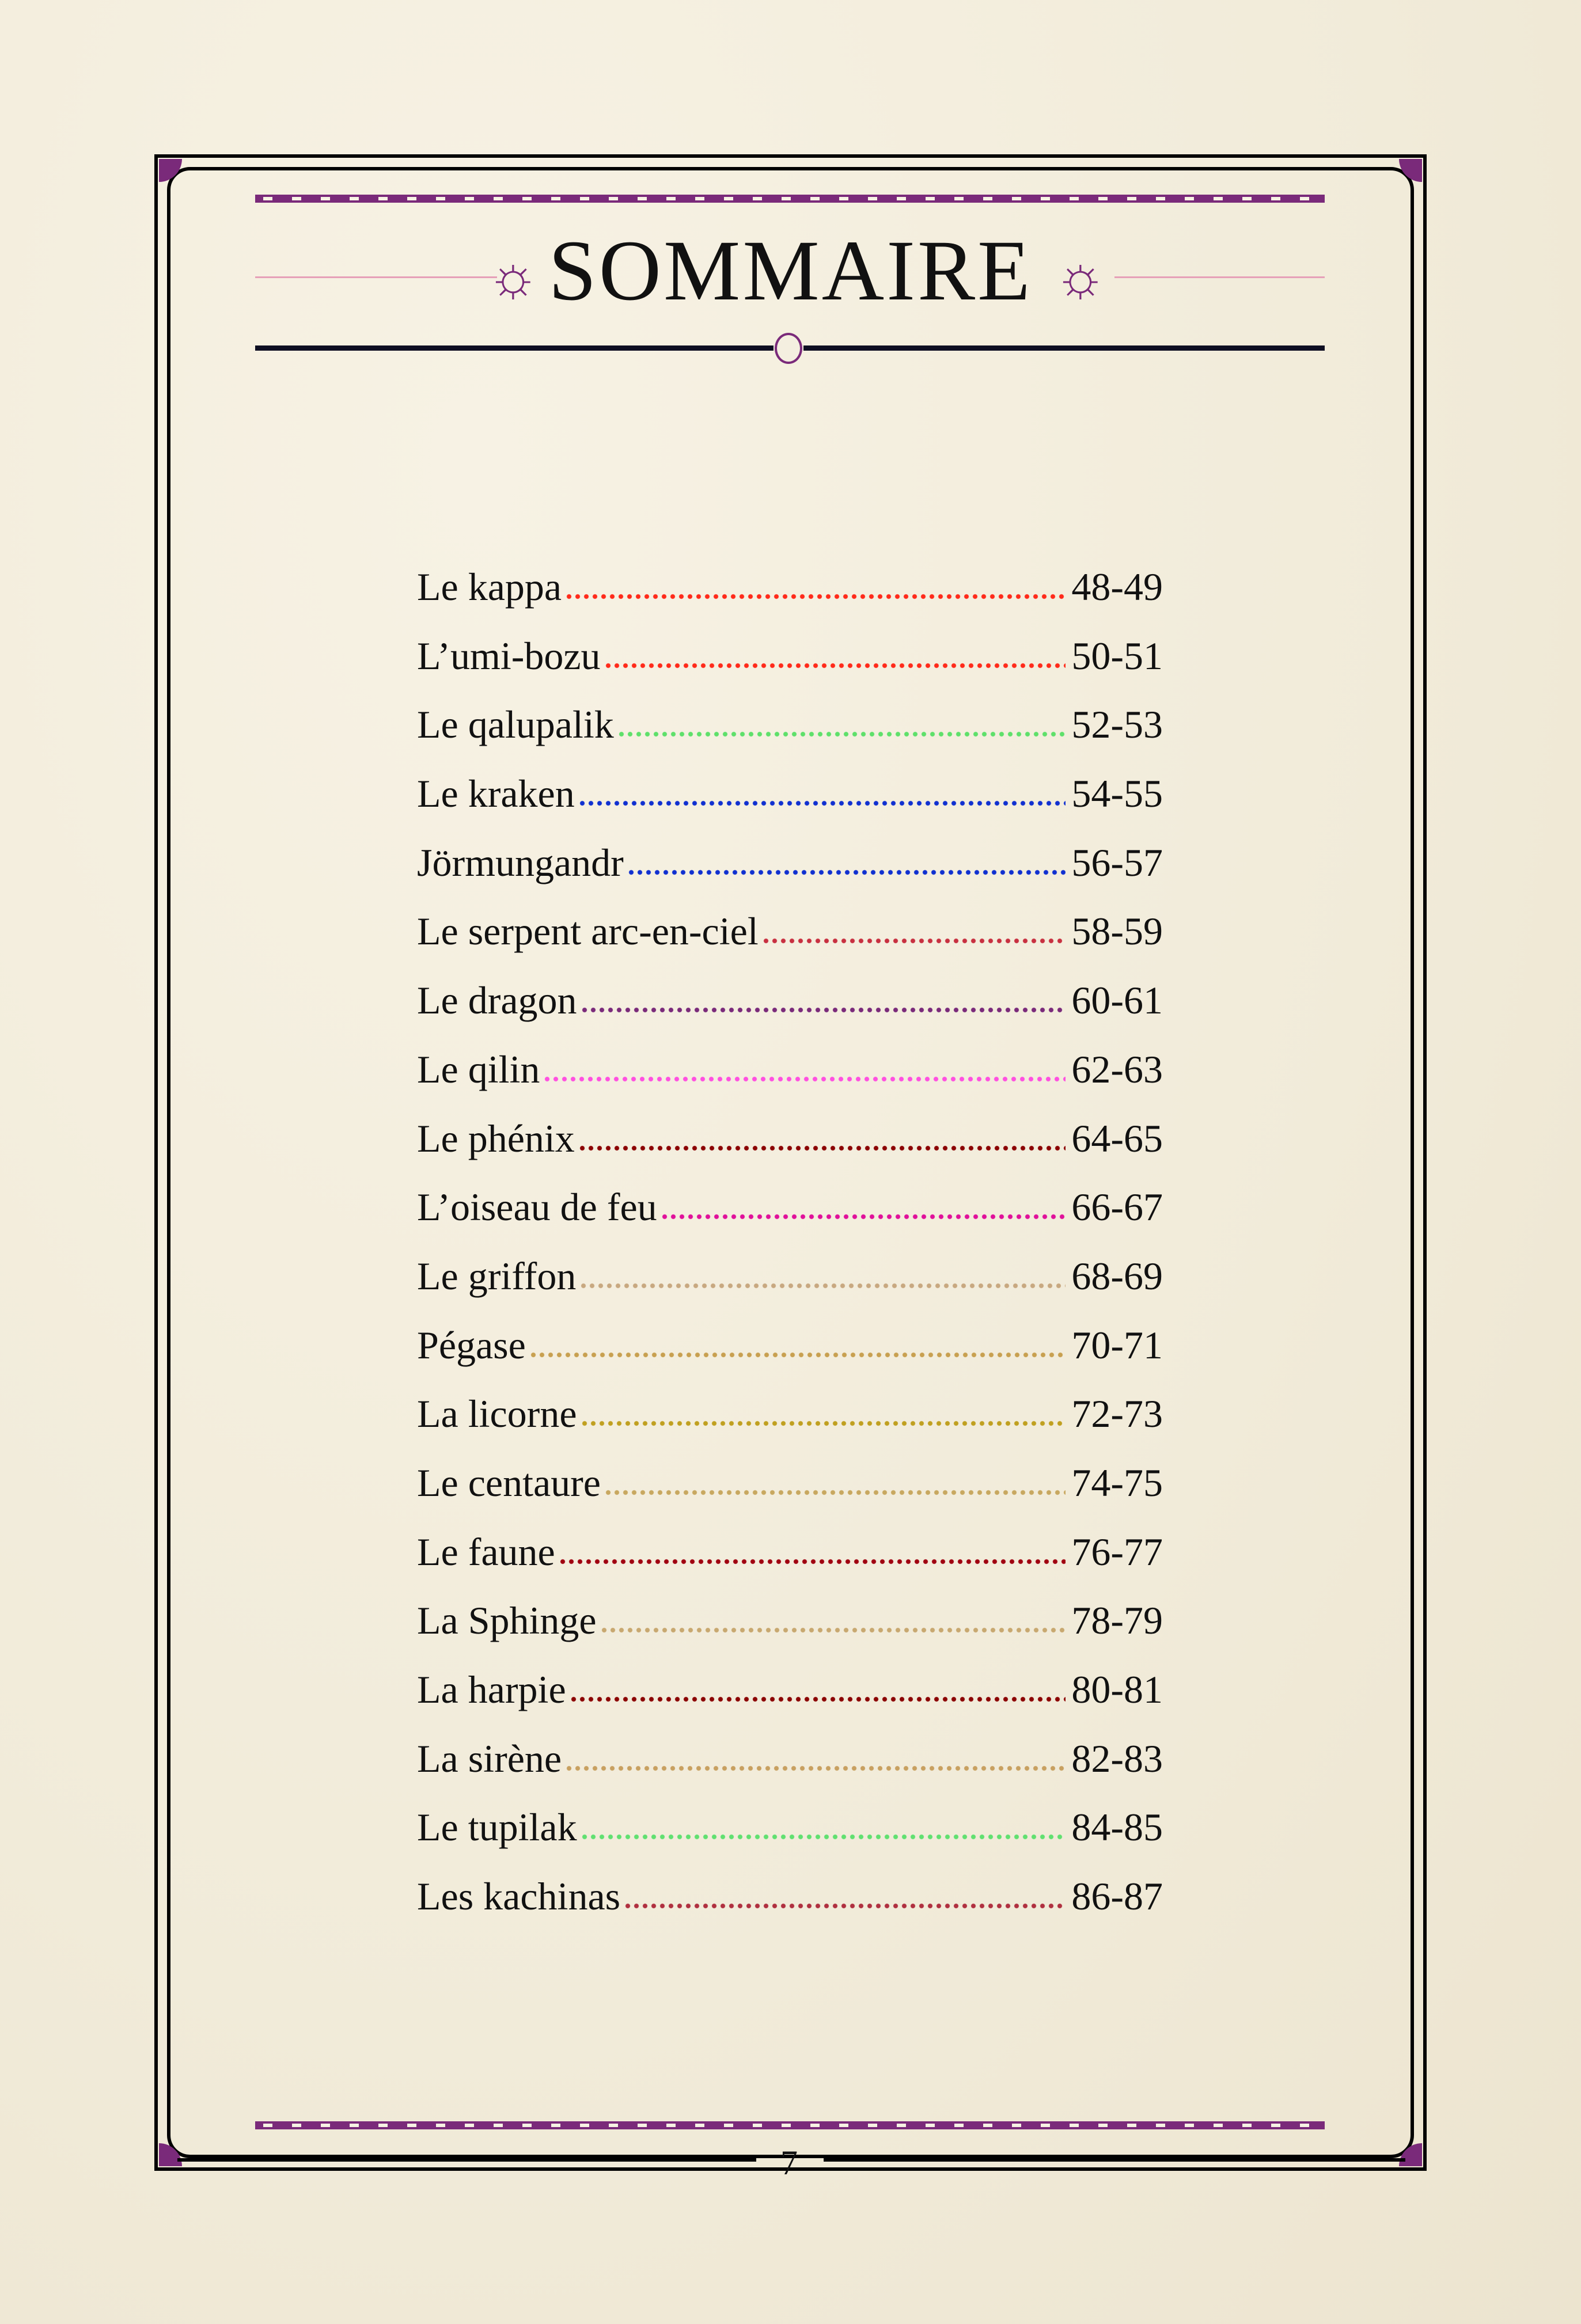 Image resolution: width=1581 pixels, height=2324 pixels. What do you see at coordinates (491, 1689) in the screenshot?
I see `toc-entry-title: La harpie` at bounding box center [491, 1689].